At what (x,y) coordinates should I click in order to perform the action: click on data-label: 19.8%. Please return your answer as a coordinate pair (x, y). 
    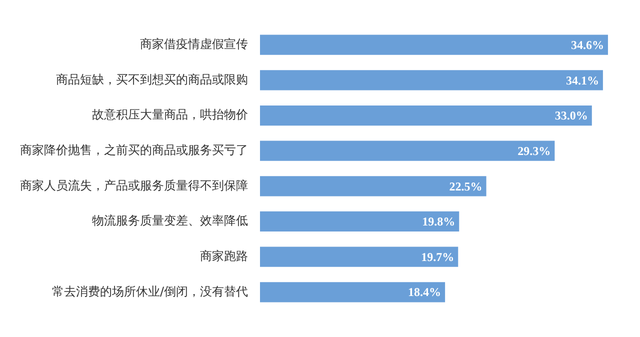
    Looking at the image, I should click on (439, 221).